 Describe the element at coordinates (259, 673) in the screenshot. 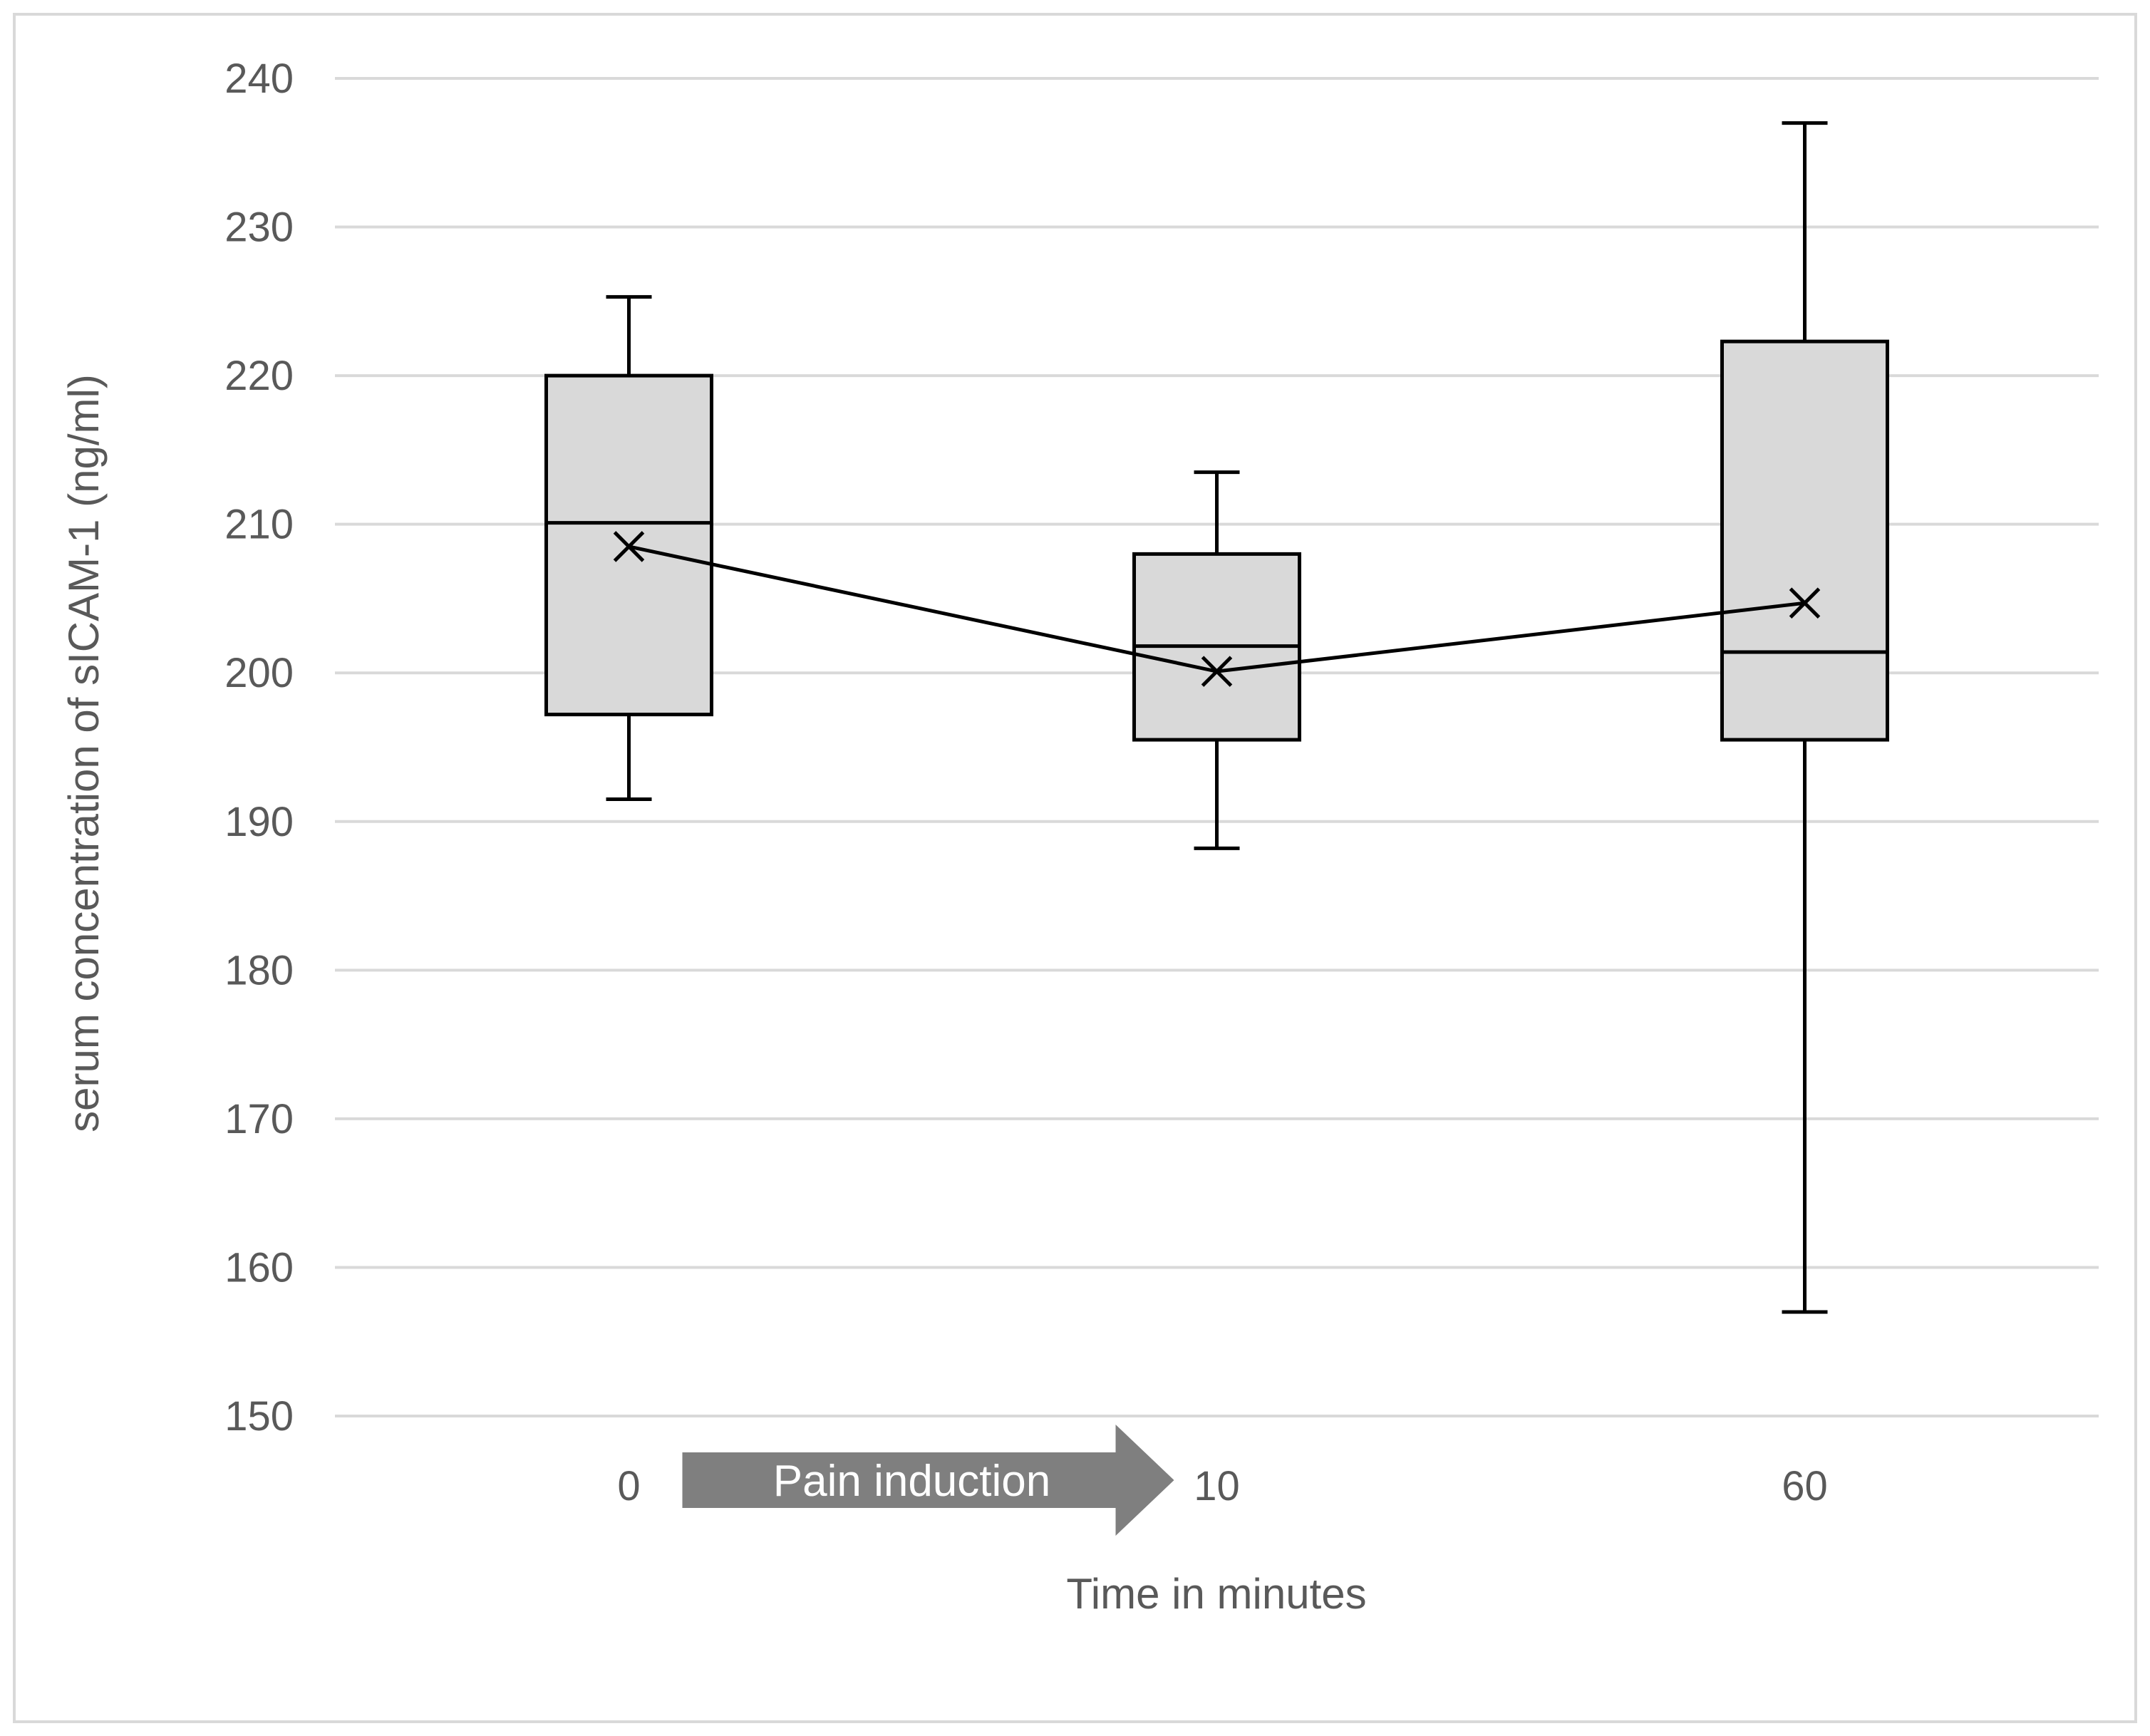

I see `y-tick-label: 200` at that location.